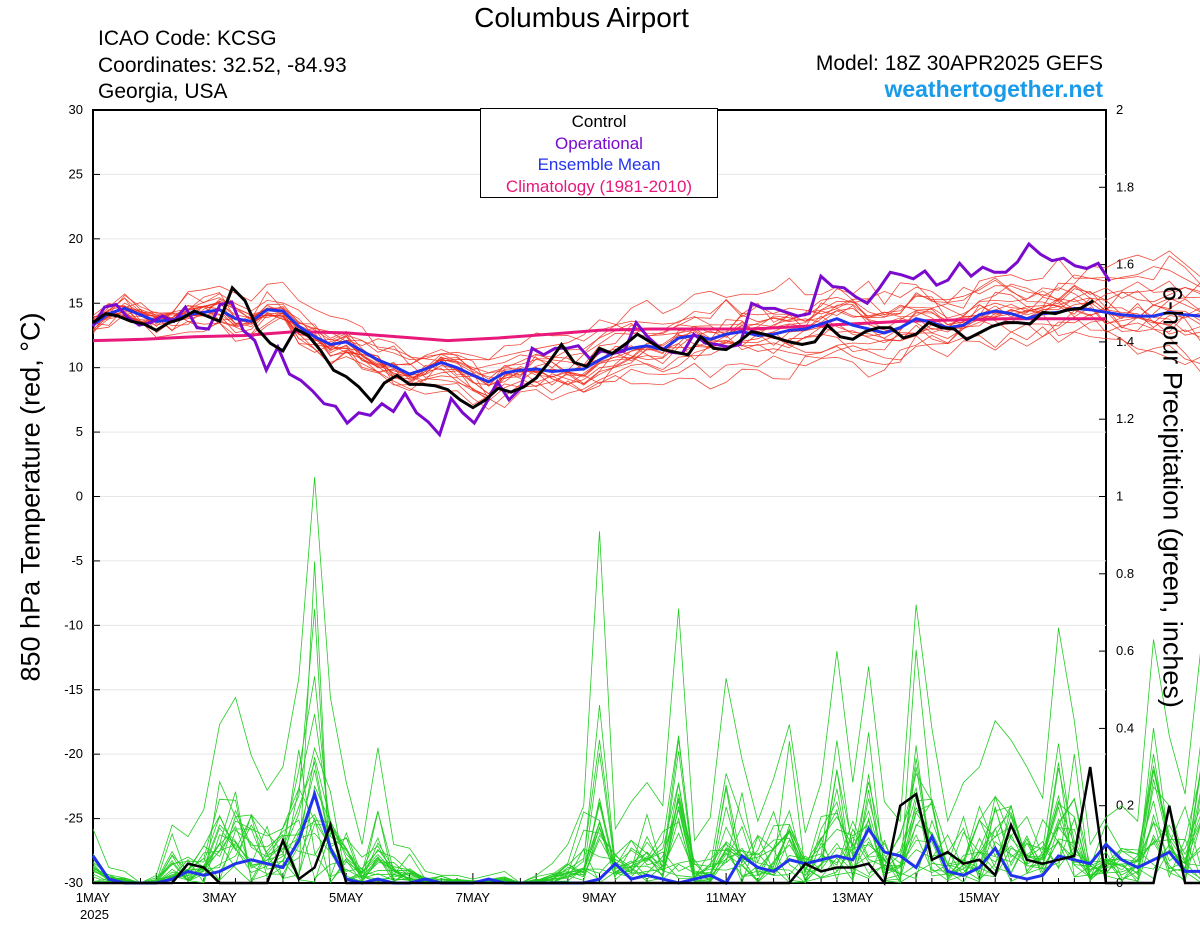  What do you see at coordinates (980, 897) in the screenshot?
I see `x-tick-label: 15MAY` at bounding box center [980, 897].